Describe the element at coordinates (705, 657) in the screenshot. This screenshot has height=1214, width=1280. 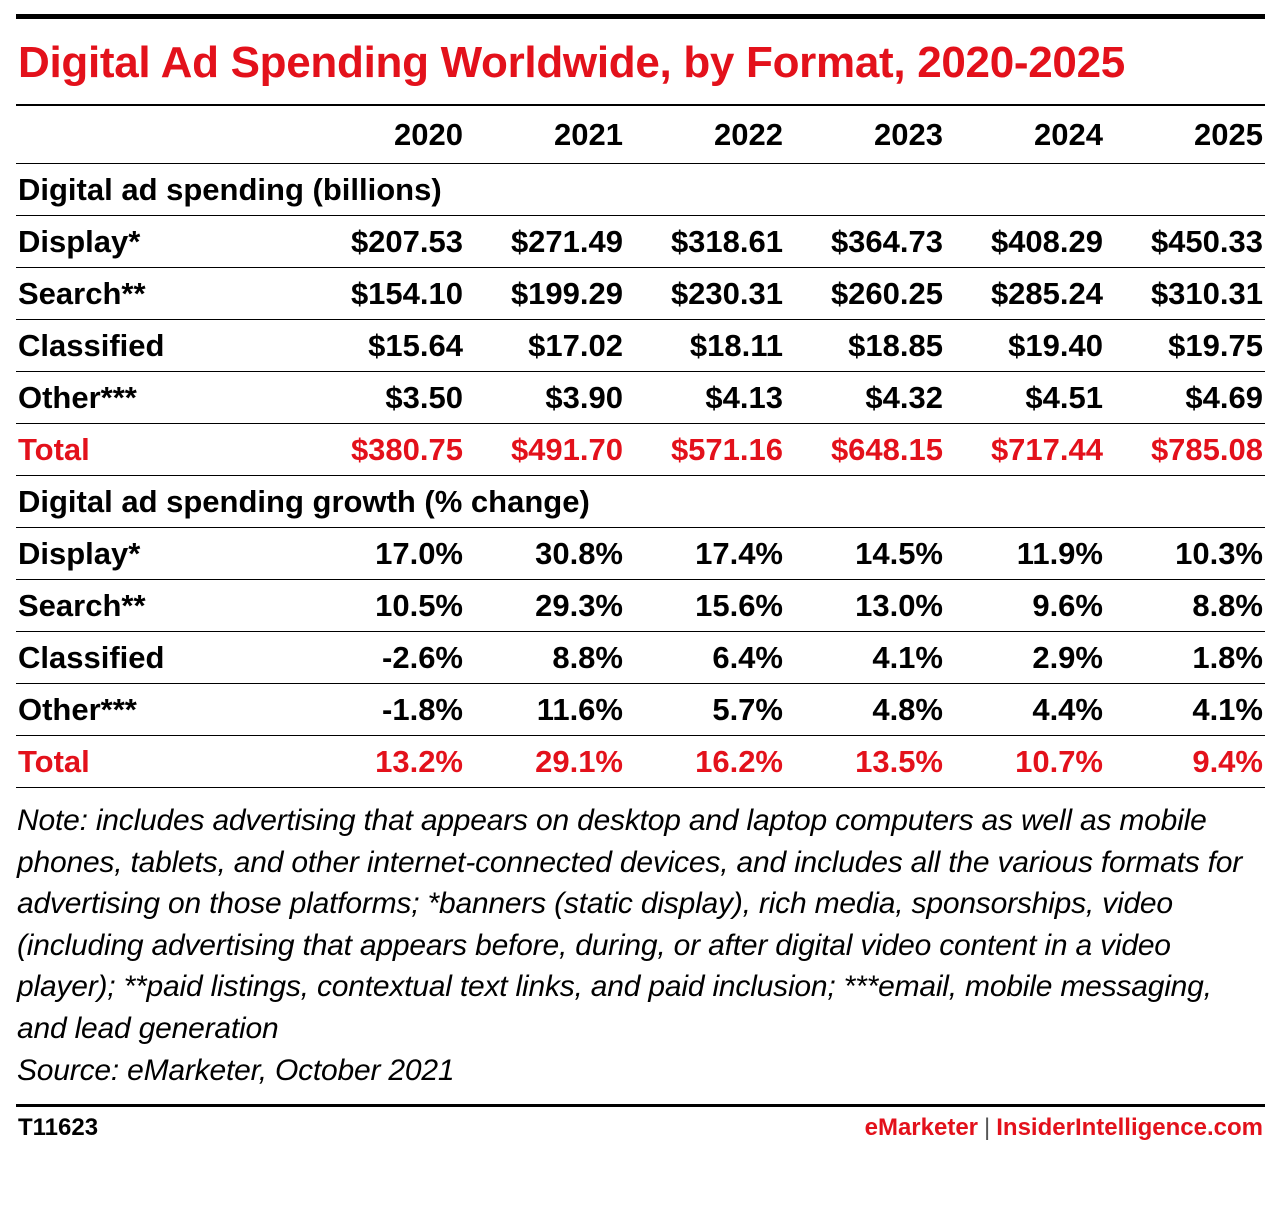
I see `table-cell: 6.4%` at that location.